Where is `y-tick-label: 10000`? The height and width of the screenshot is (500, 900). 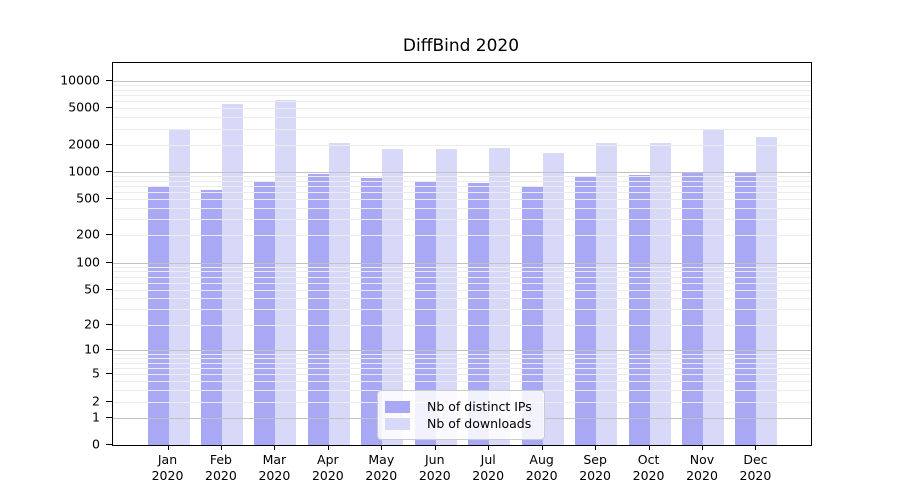 y-tick-label: 10000 is located at coordinates (80, 80).